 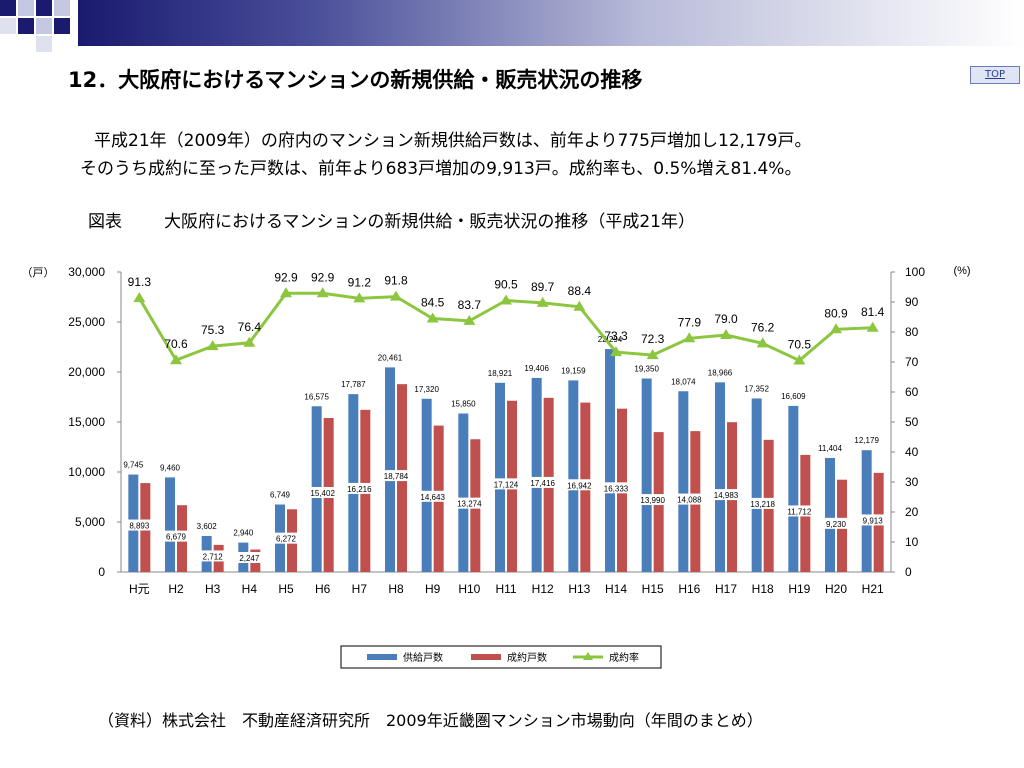 What do you see at coordinates (355, 80) in the screenshot?
I see `page-title: 12．大阪府におけるマンションの新規供給・販売状況の推移` at bounding box center [355, 80].